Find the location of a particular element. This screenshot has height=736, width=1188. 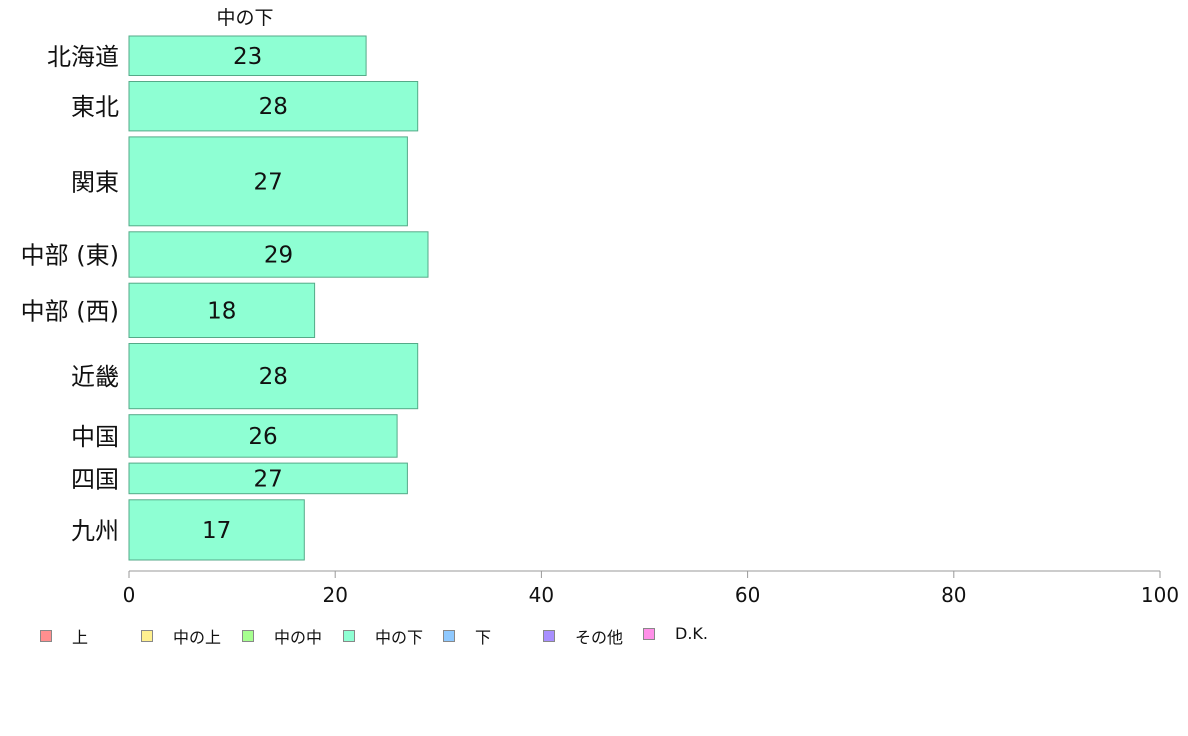

x-tick-label: 20 is located at coordinates (334, 595).